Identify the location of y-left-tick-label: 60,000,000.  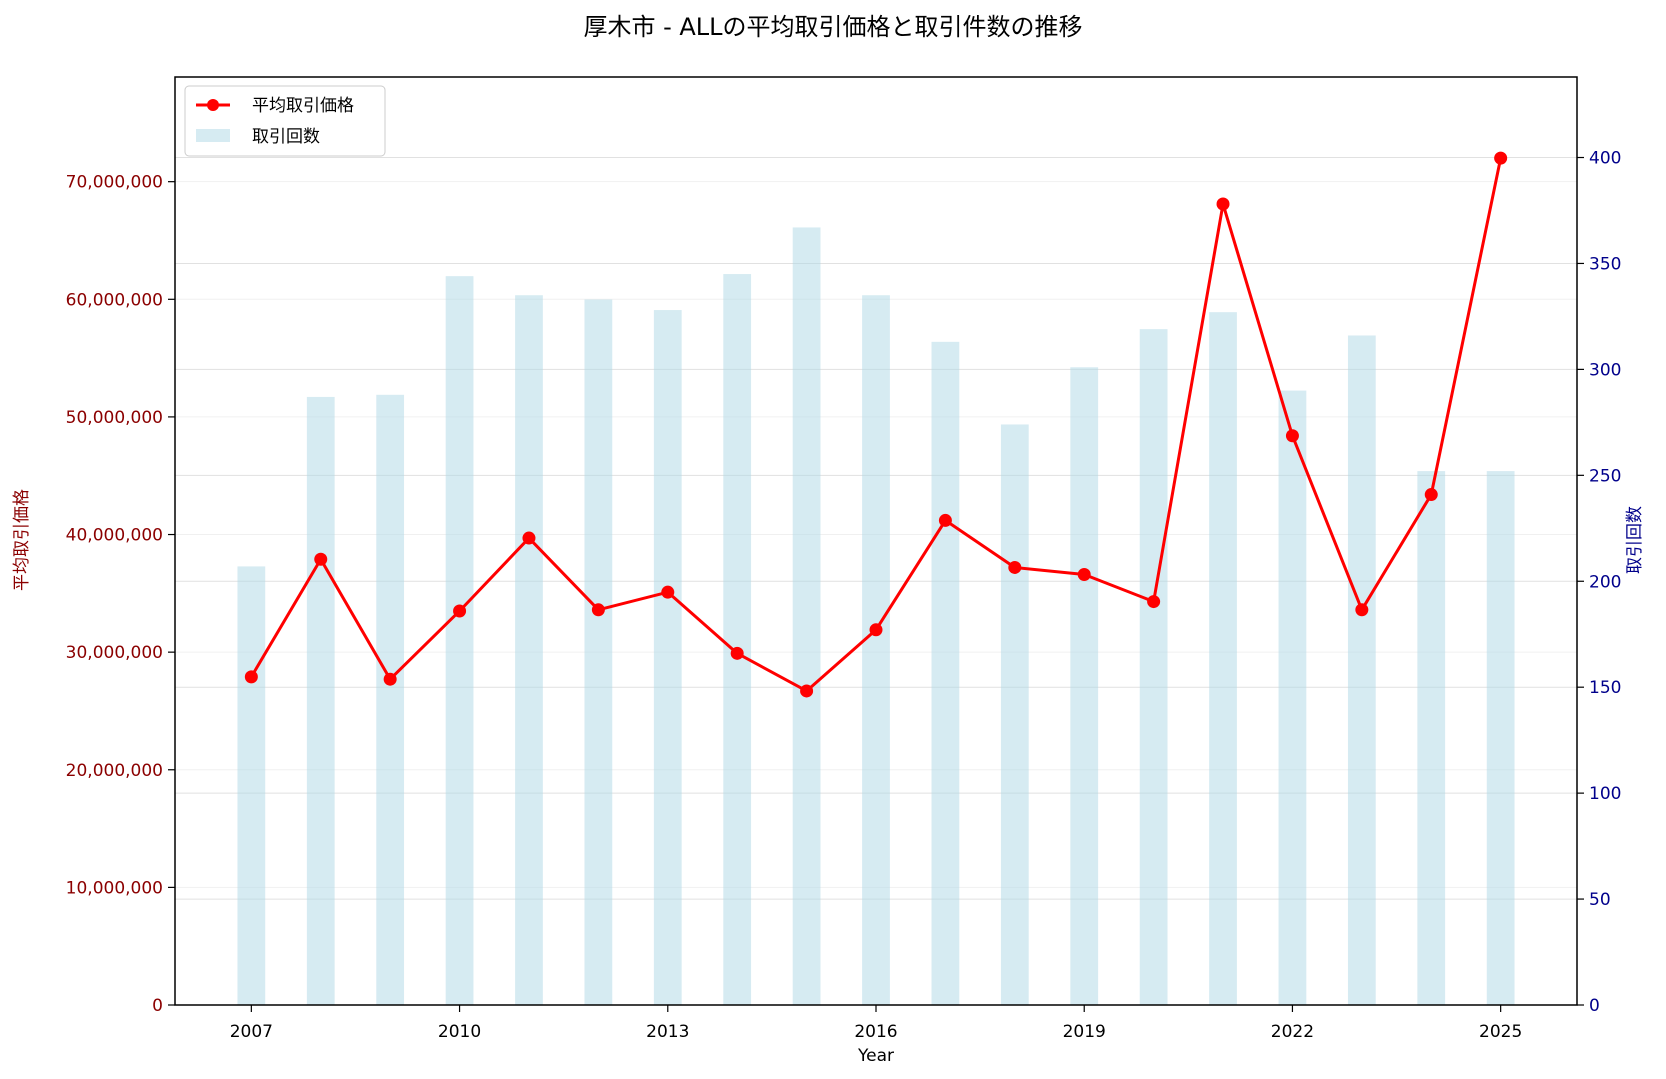
(114, 300).